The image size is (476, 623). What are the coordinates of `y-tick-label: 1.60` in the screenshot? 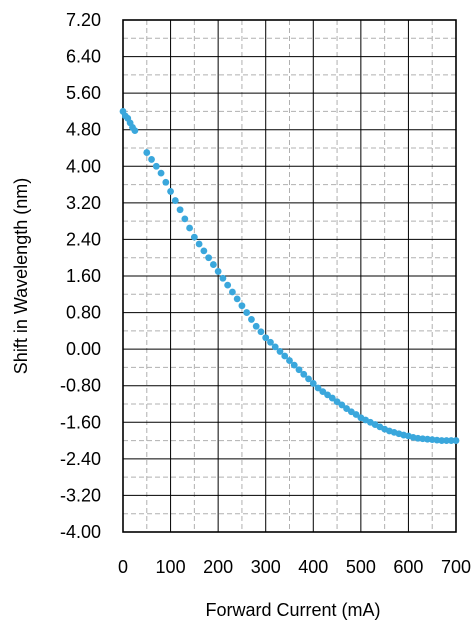 It's located at (83, 276).